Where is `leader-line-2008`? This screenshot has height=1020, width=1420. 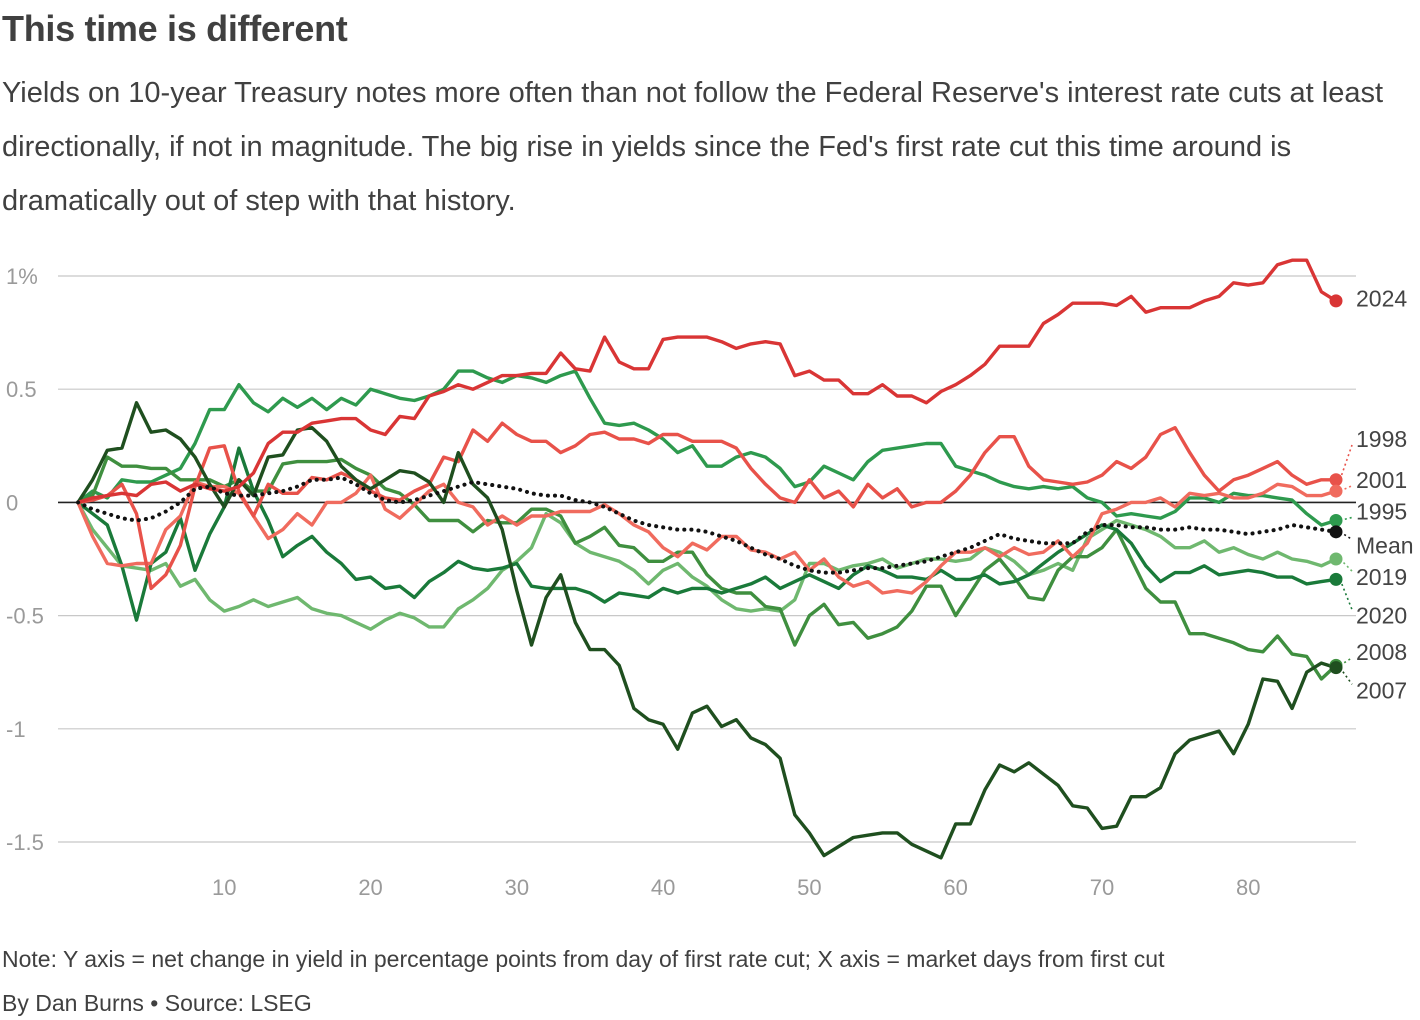
leader-line-2008 is located at coordinates (1346, 662).